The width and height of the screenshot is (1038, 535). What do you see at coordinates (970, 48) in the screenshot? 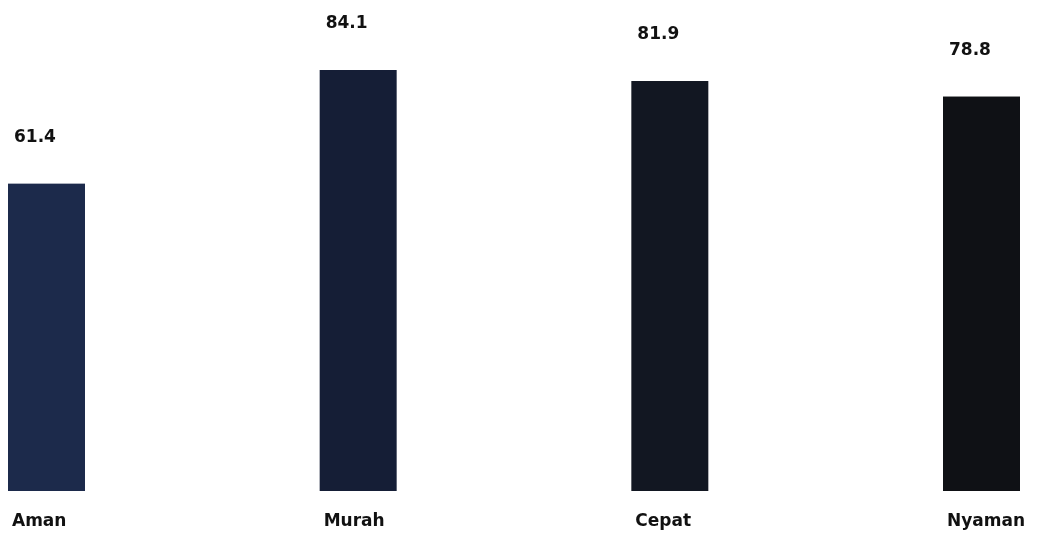
I see `data-label: 78.8` at bounding box center [970, 48].